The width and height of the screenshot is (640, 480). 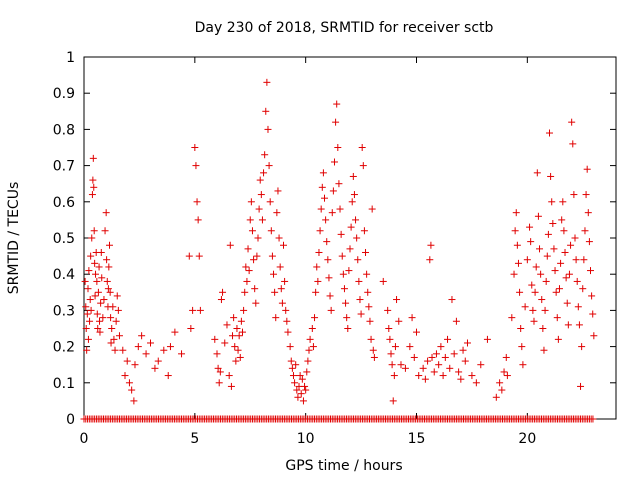 What do you see at coordinates (64, 203) in the screenshot?
I see `y-tick-label: 0.6` at bounding box center [64, 203].